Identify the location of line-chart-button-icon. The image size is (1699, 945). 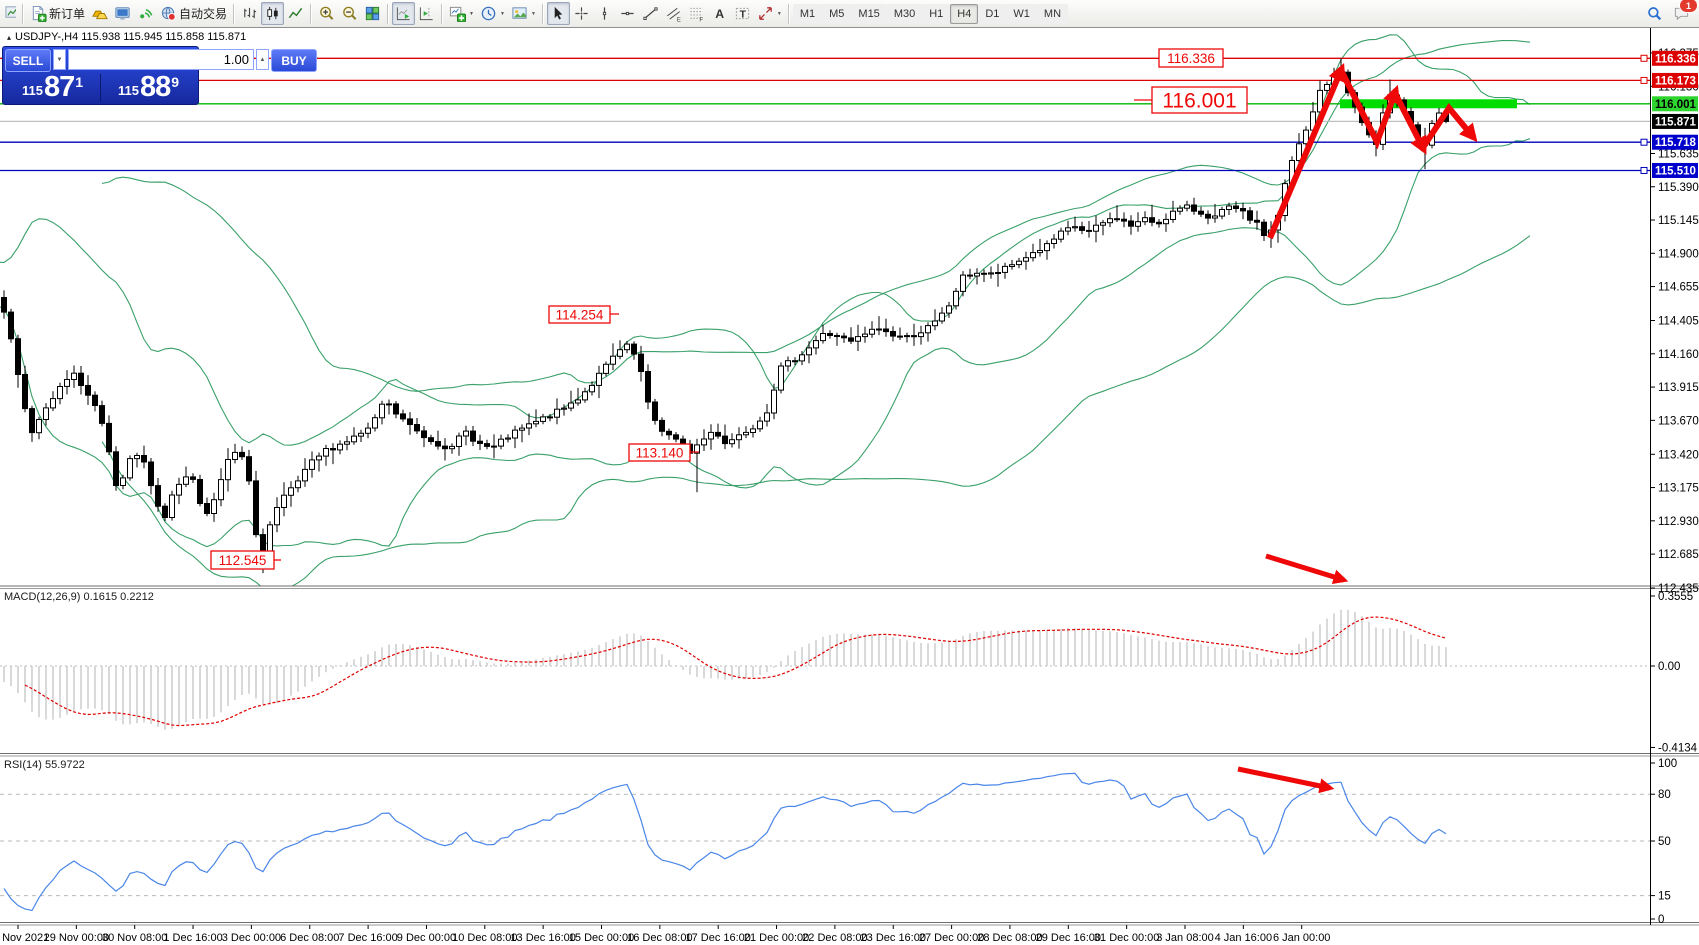
(295, 13).